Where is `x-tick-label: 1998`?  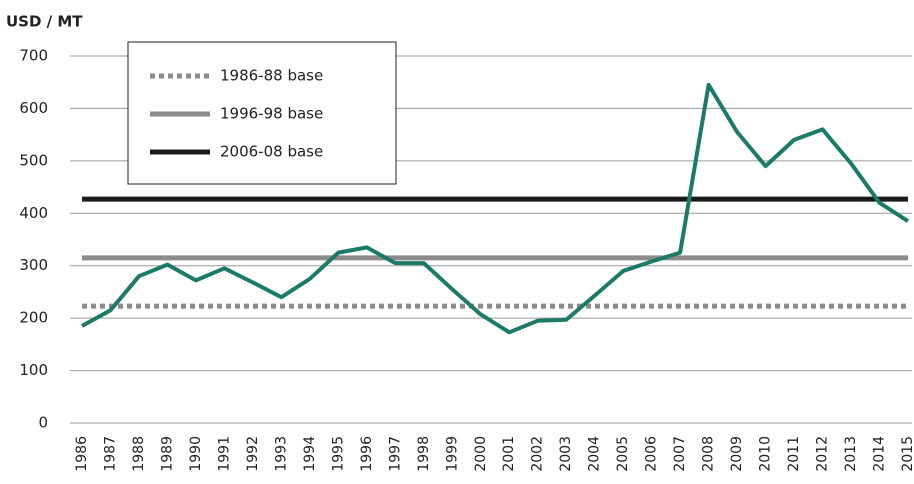 x-tick-label: 1998 is located at coordinates (424, 454).